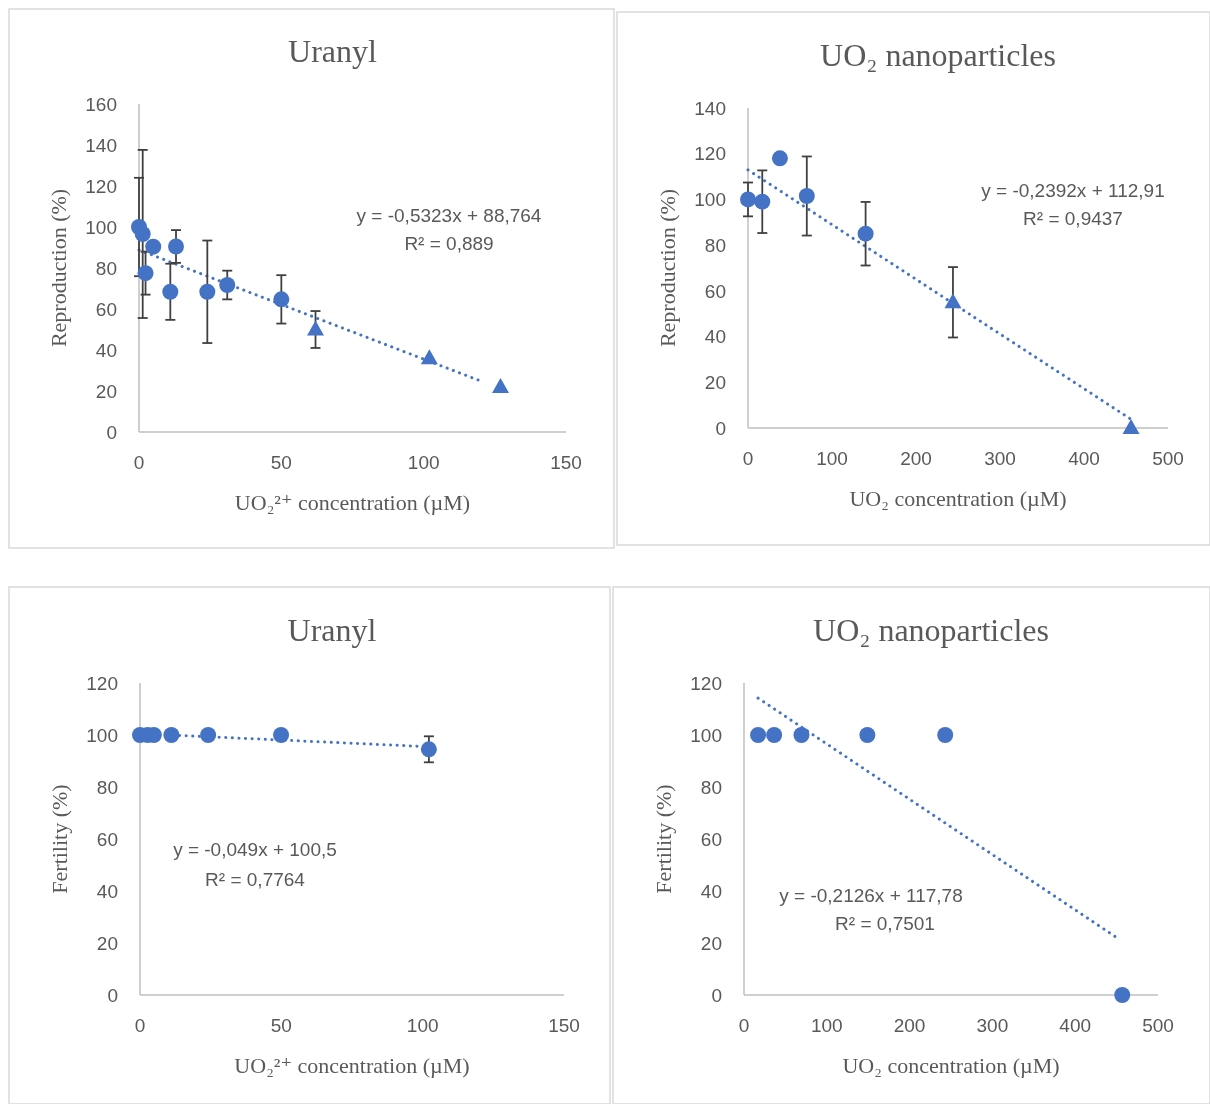 The height and width of the screenshot is (1104, 1210). I want to click on annotation: R² = 0,889, so click(449, 243).